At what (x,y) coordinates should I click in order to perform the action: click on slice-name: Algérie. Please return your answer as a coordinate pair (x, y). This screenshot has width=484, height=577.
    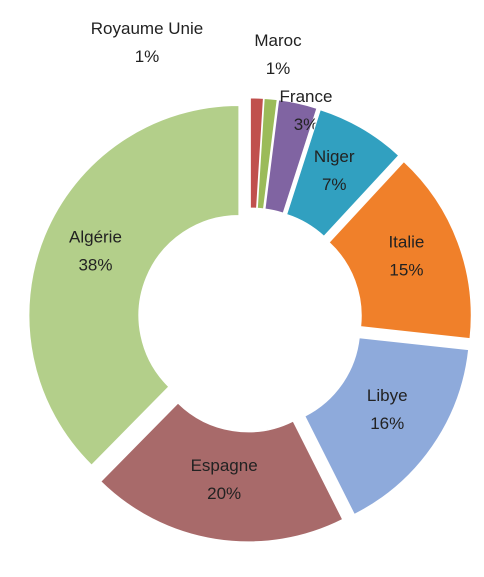
    Looking at the image, I should click on (95, 237).